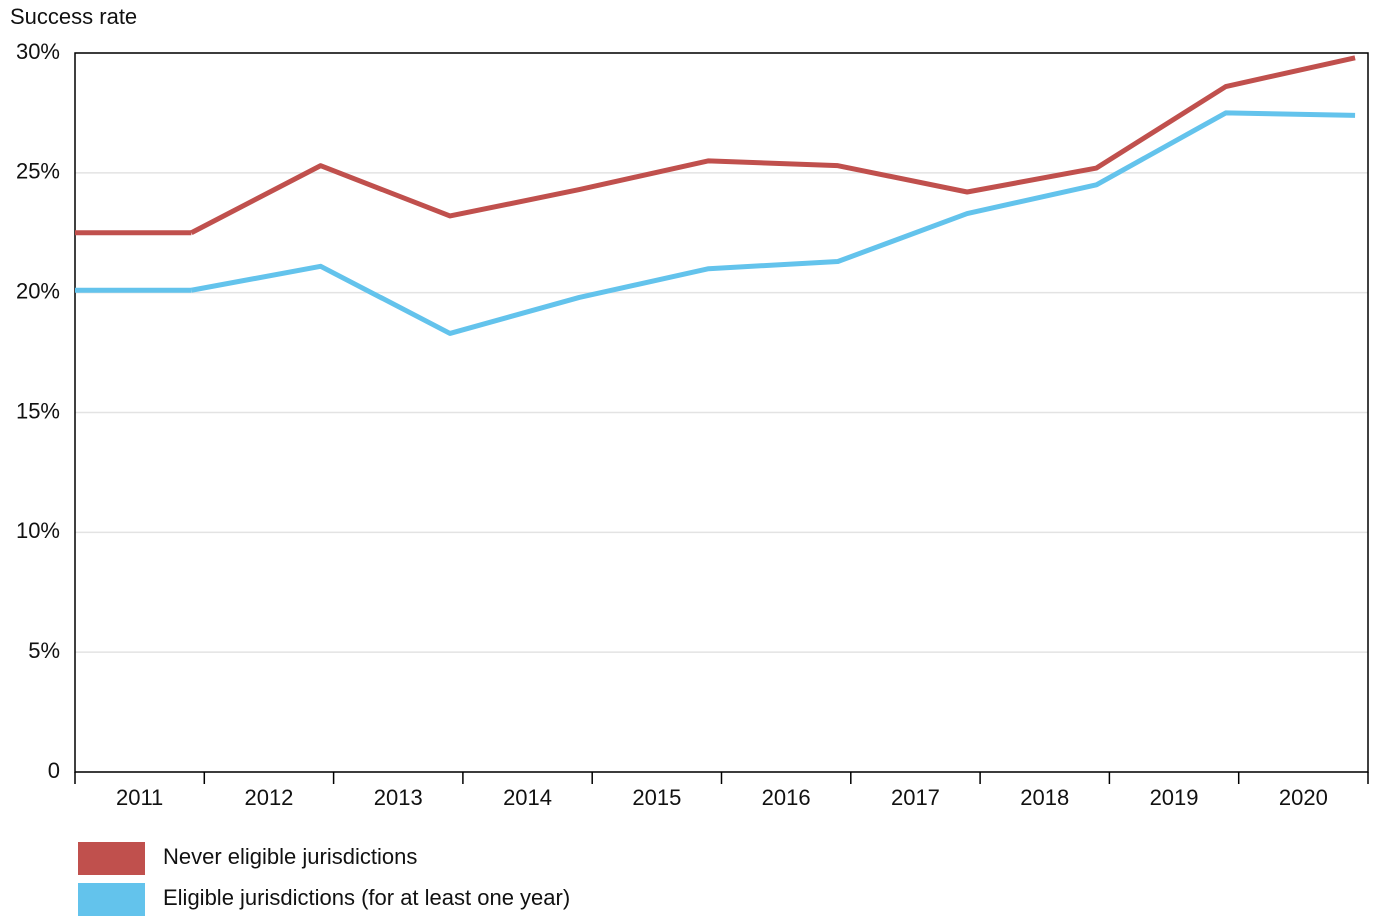 This screenshot has width=1375, height=917. Describe the element at coordinates (1174, 797) in the screenshot. I see `x-tick-label: 2019` at that location.